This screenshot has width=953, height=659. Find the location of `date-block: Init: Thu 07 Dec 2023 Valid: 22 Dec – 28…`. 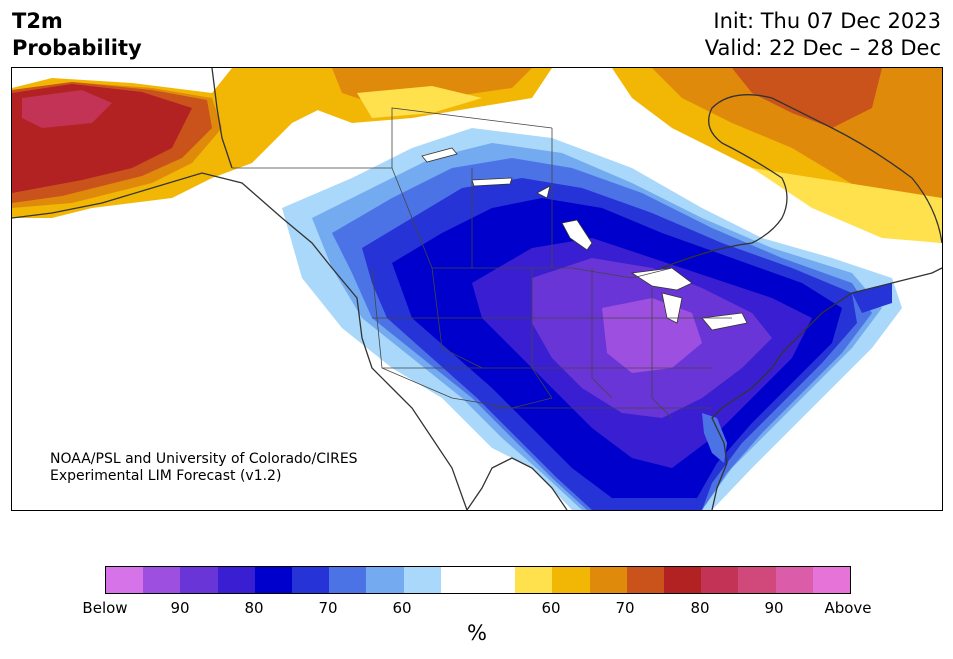

date-block: Init: Thu 07 Dec 2023 Valid: 22 Dec – 28… is located at coordinates (823, 35).